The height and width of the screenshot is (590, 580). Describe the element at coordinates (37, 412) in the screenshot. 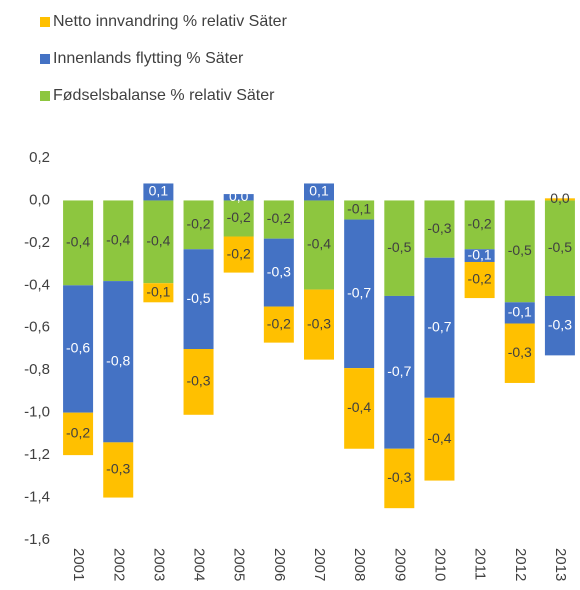

I see `y-tick-label: -1,0` at that location.